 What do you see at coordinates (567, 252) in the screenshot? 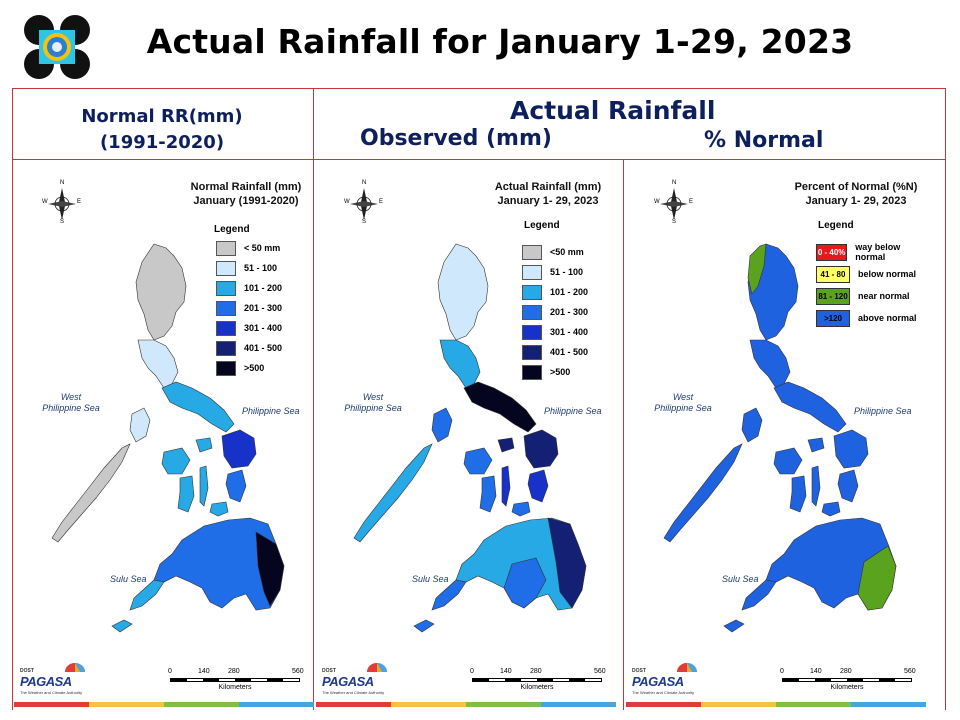
I see `legend-label: <50 mm` at bounding box center [567, 252].